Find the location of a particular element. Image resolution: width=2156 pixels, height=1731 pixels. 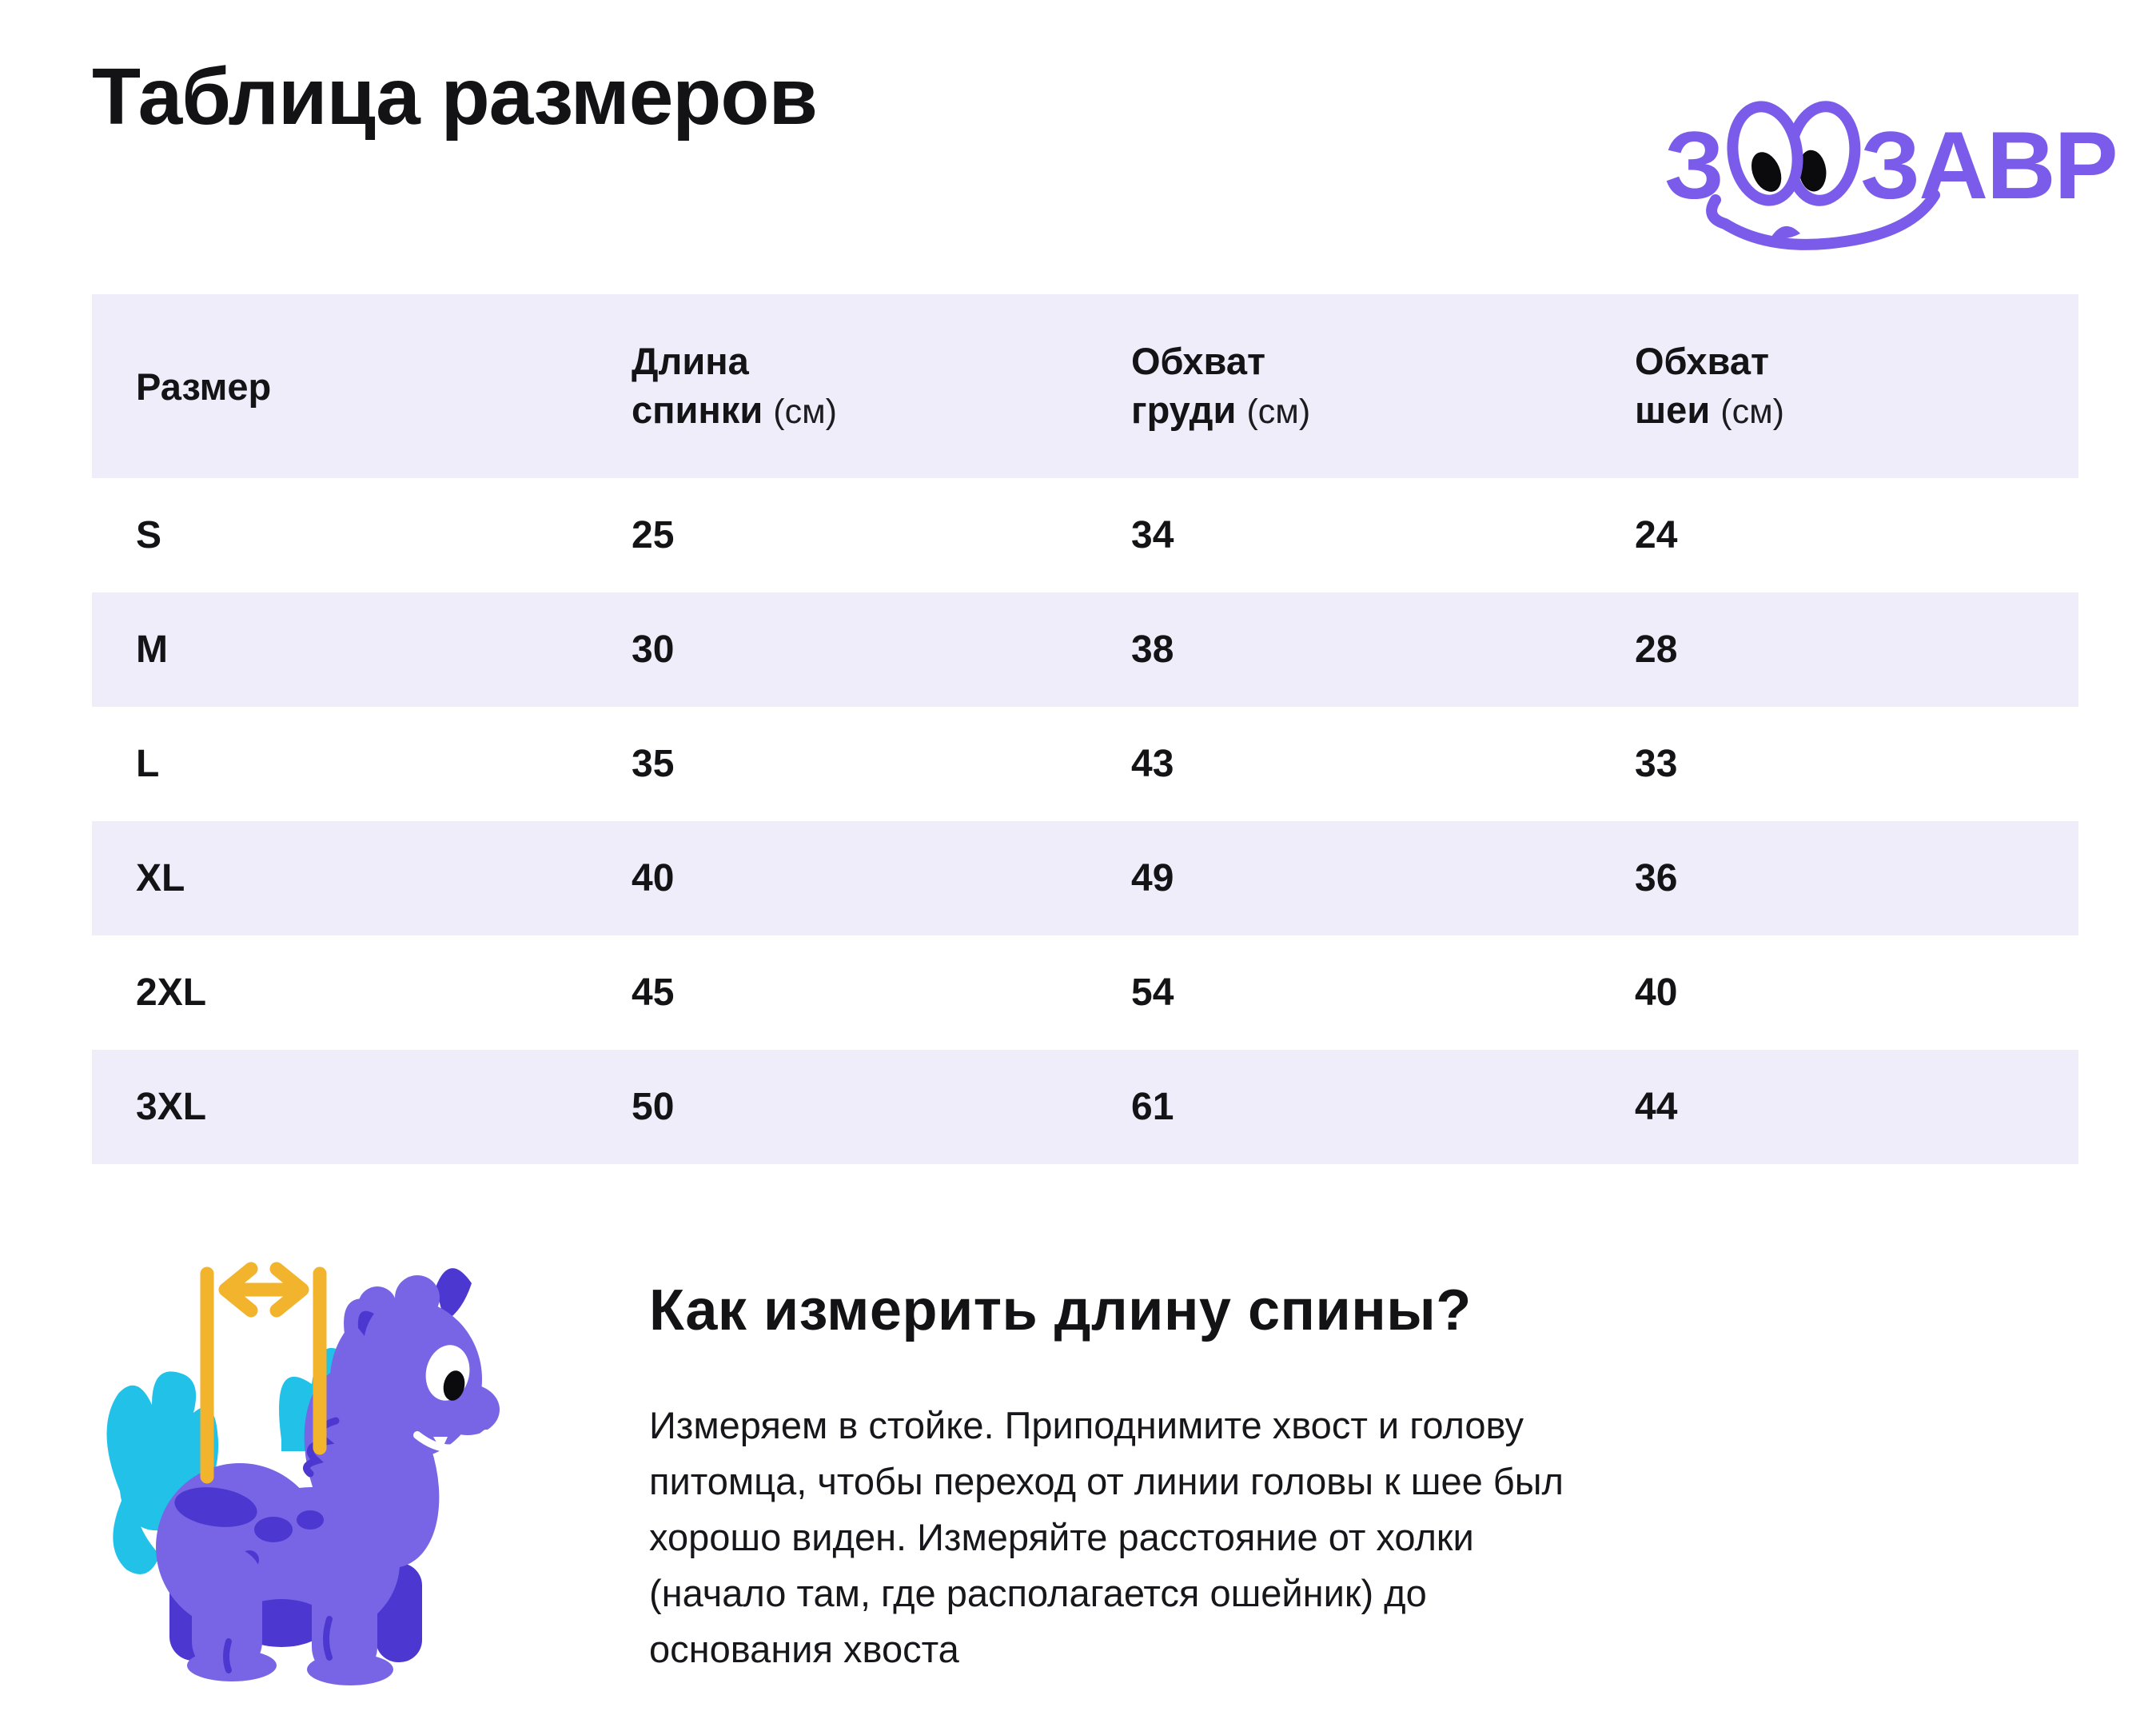

cell-neck: 33 is located at coordinates (1657, 764).